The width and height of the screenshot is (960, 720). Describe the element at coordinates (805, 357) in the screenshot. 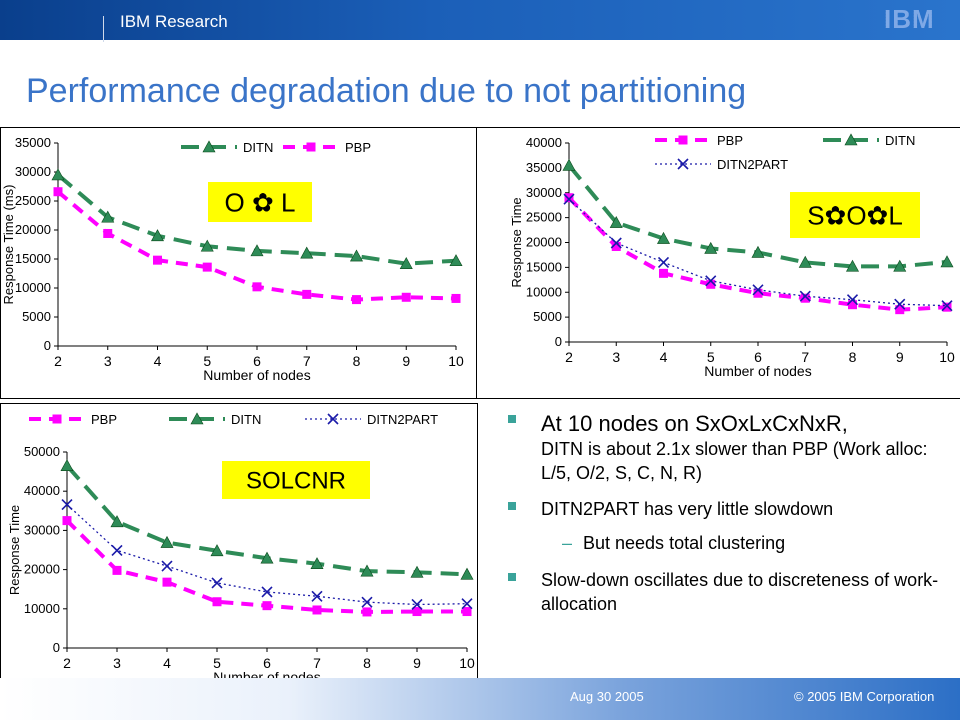

I see `x-tick-label: 7` at that location.